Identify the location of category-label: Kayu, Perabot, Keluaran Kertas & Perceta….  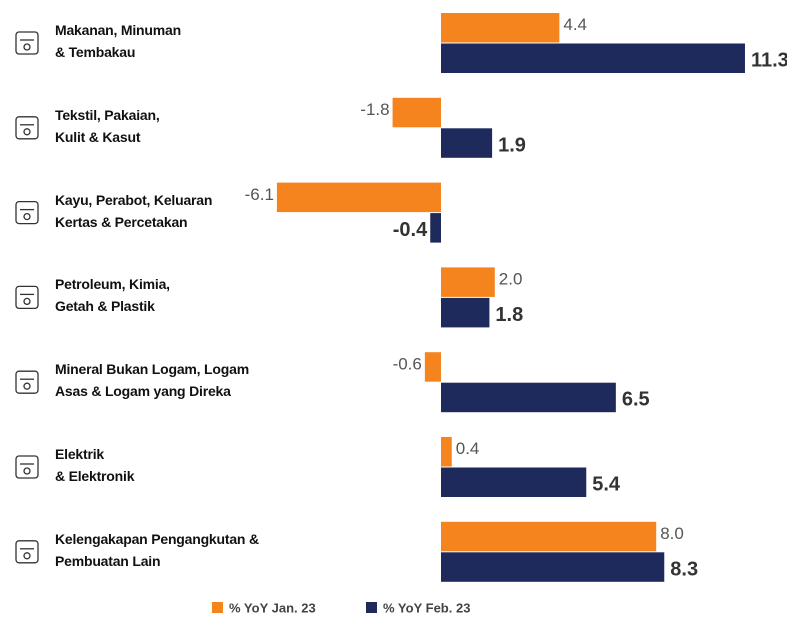
(134, 210).